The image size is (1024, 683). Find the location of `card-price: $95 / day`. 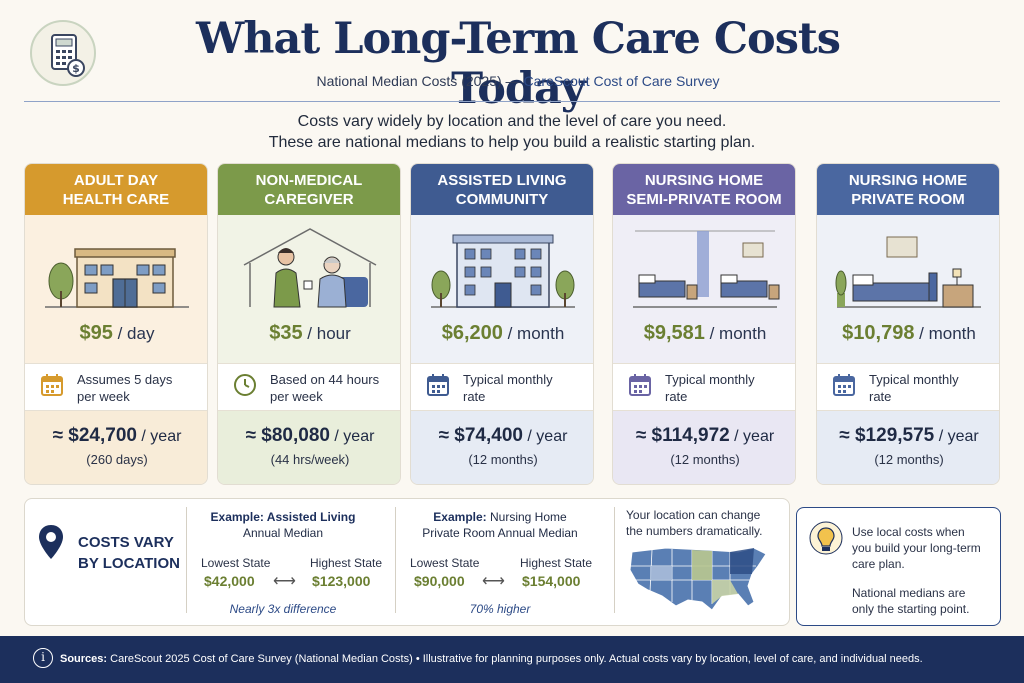

card-price: $95 / day is located at coordinates (116, 333).